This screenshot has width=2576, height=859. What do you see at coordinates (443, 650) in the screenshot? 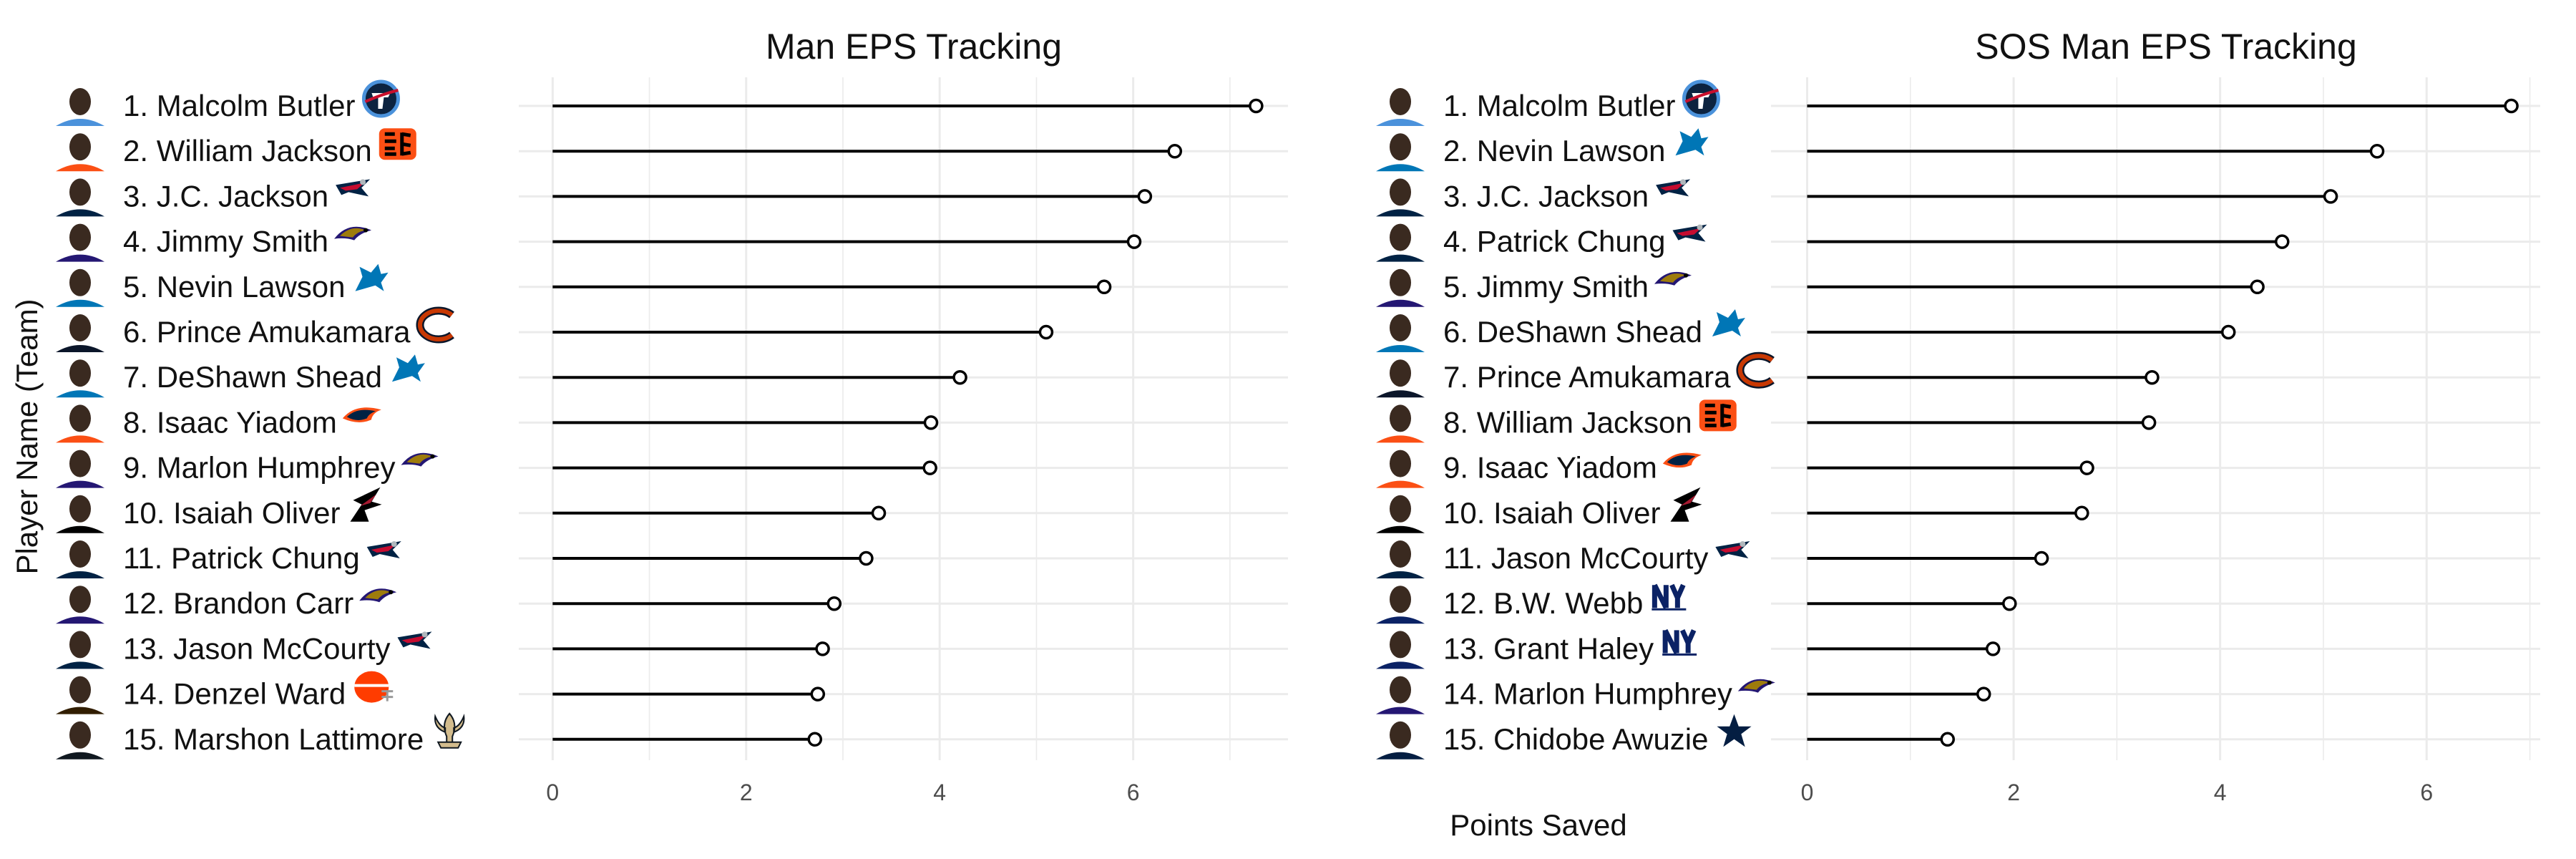
I see `player-row: 13. Jason McCourty` at bounding box center [443, 650].